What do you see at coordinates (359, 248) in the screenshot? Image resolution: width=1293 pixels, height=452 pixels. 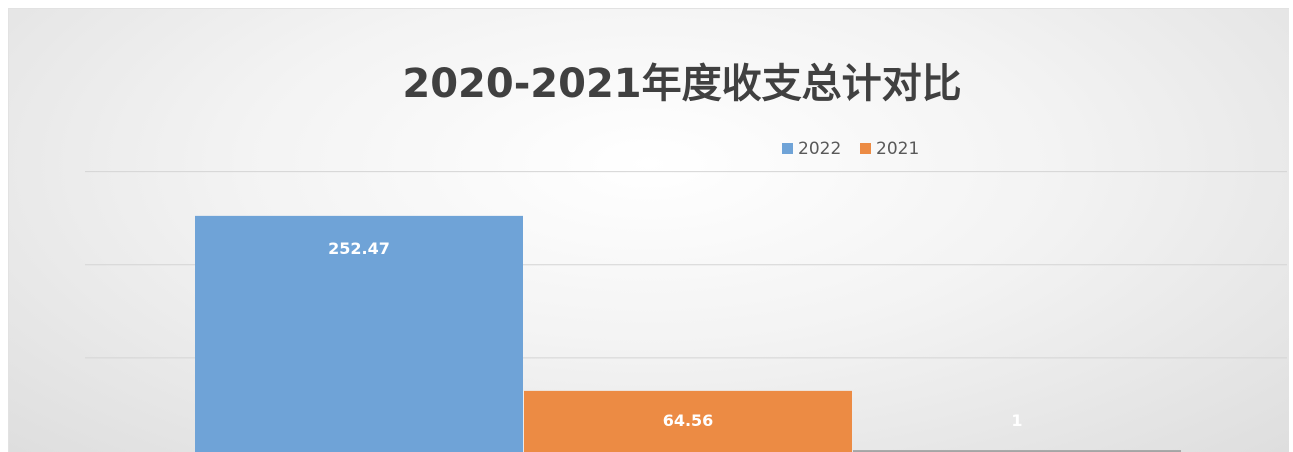 I see `data-label-0: 252.47` at bounding box center [359, 248].